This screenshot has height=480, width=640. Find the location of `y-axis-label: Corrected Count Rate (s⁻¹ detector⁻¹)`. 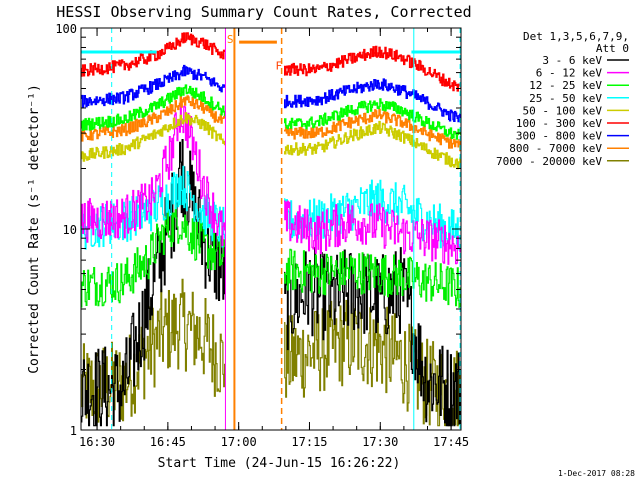

y-axis-label: Corrected Count Rate (s⁻¹ detector⁻¹) is located at coordinates (34, 229).